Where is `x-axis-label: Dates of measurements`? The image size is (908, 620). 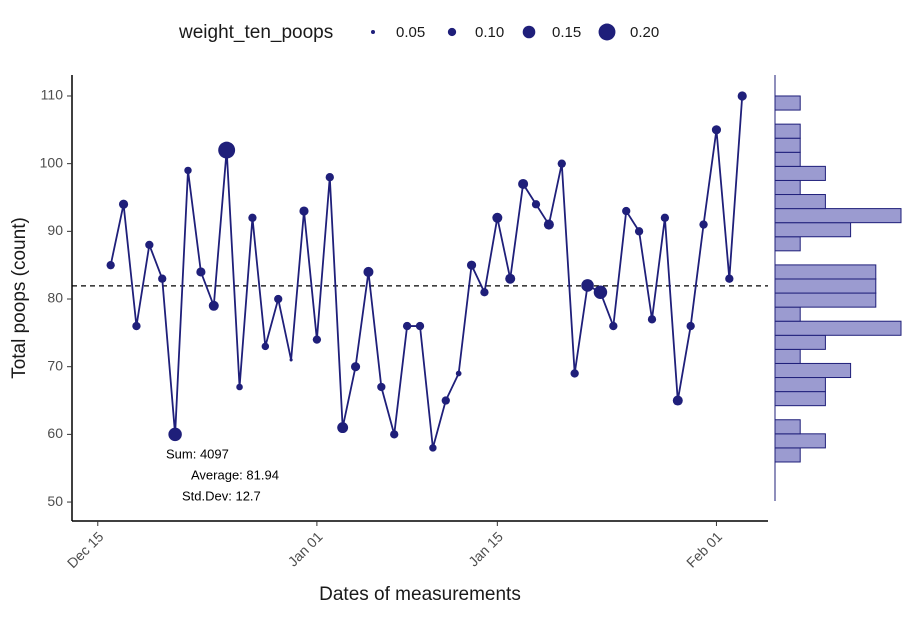
x-axis-label: Dates of measurements is located at coordinates (420, 594).